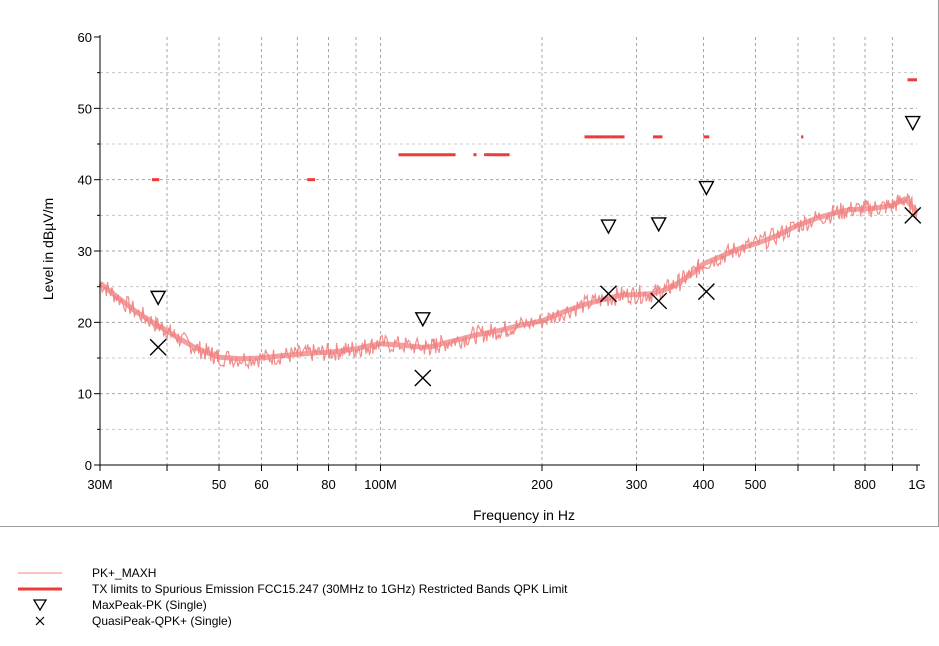  I want to click on x-axis-title: Frequency in Hz, so click(524, 515).